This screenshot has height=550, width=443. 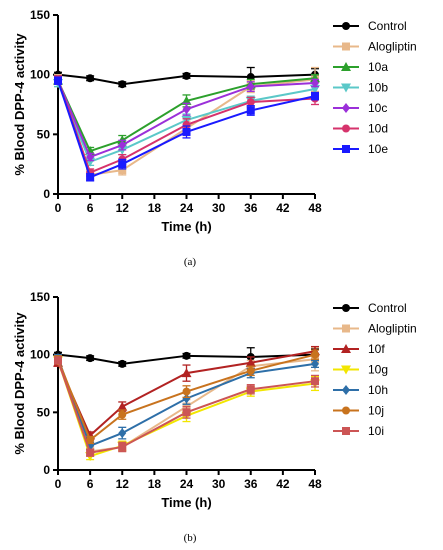 I want to click on series-10e, so click(x=186, y=129).